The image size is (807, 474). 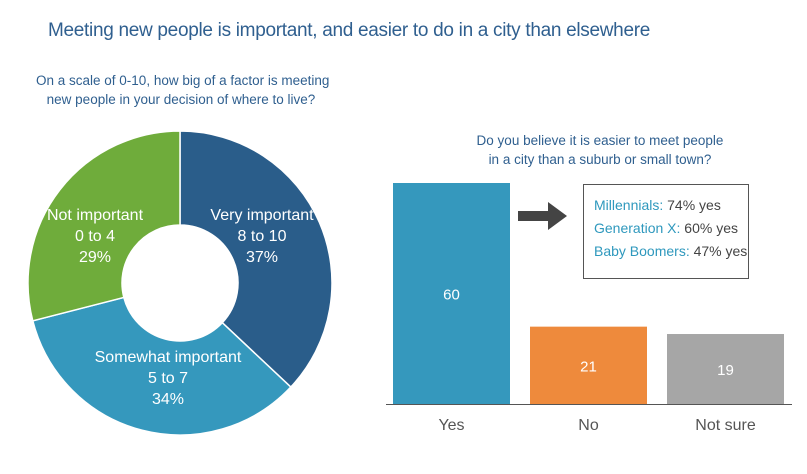 I want to click on callout-baby-boomers: Baby Boomers: 47% yes, so click(x=671, y=251).